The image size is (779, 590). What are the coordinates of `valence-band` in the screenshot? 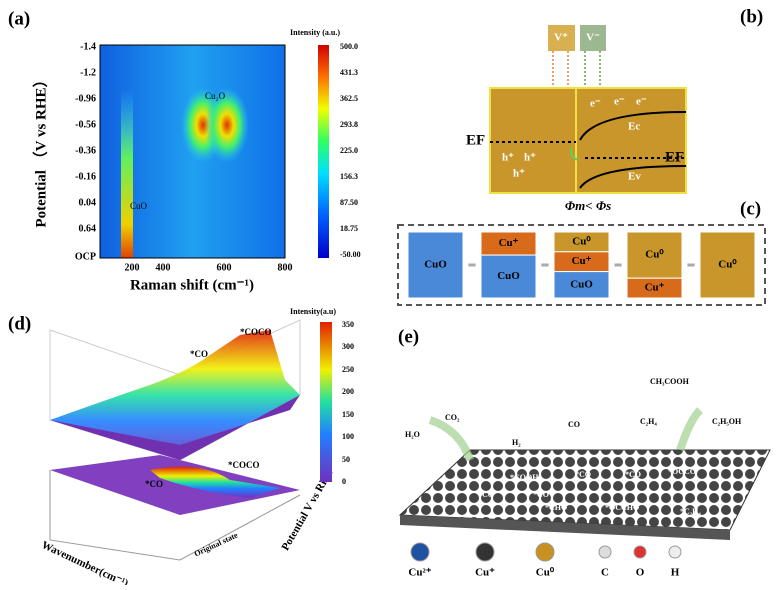 It's located at (633, 177).